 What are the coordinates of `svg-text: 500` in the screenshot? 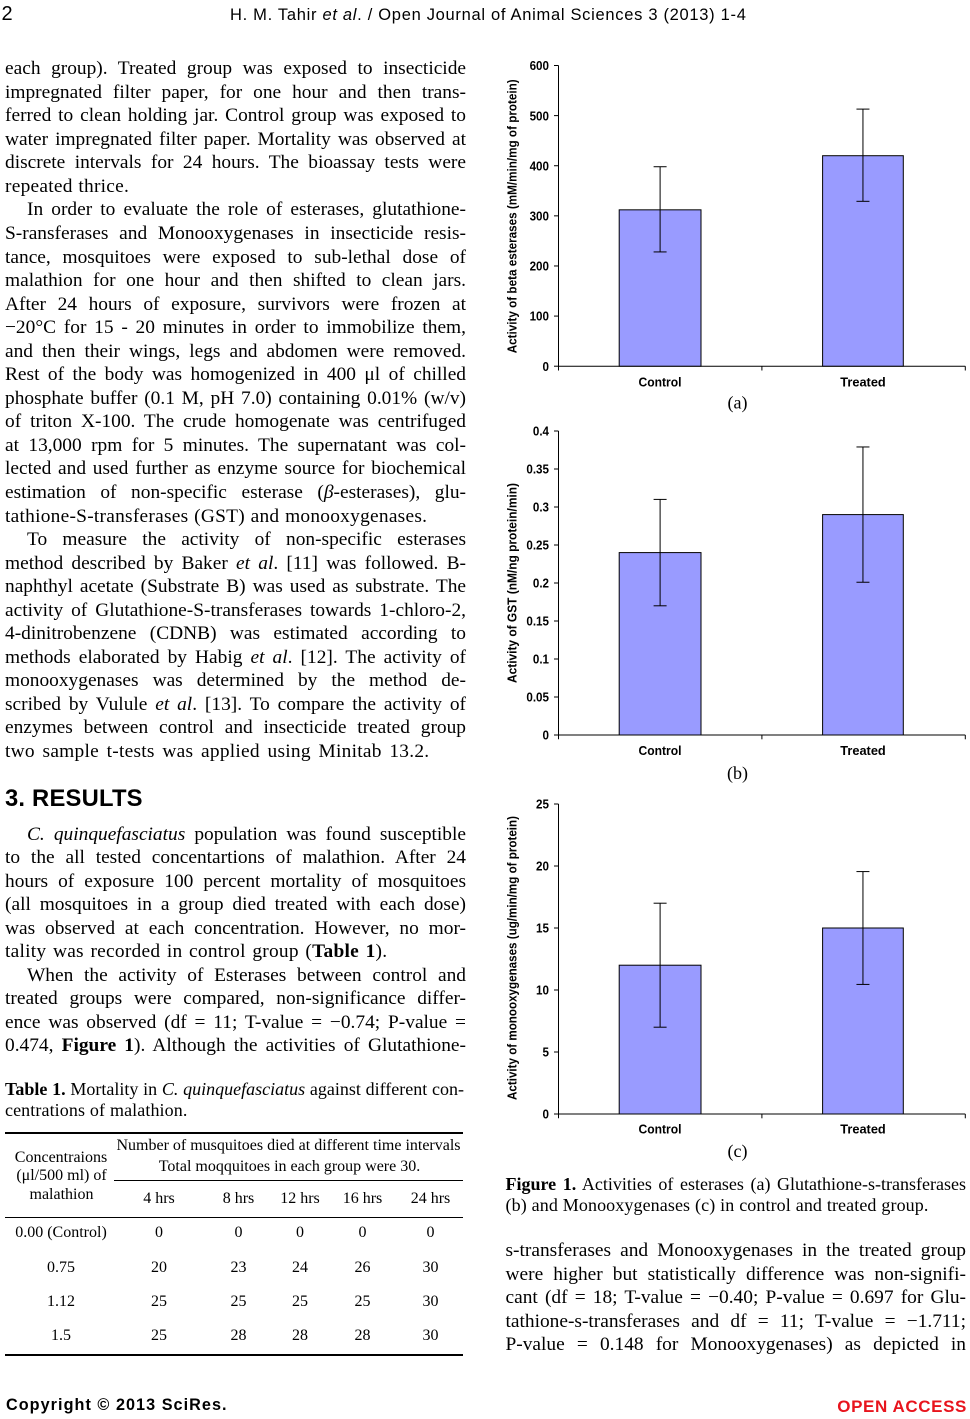 It's located at (539, 115).